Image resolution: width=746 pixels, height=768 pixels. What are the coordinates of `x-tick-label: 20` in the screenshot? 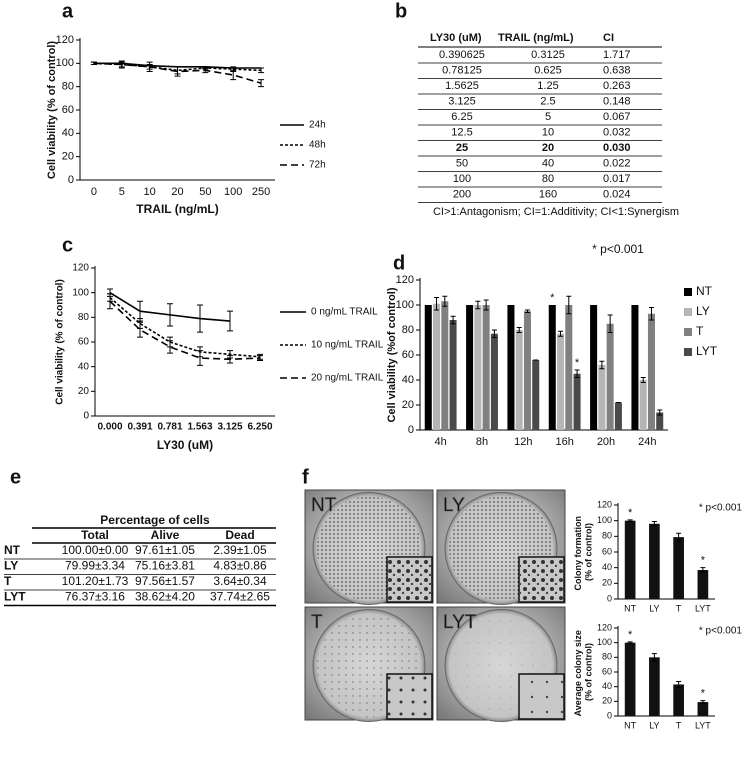 It's located at (177, 192).